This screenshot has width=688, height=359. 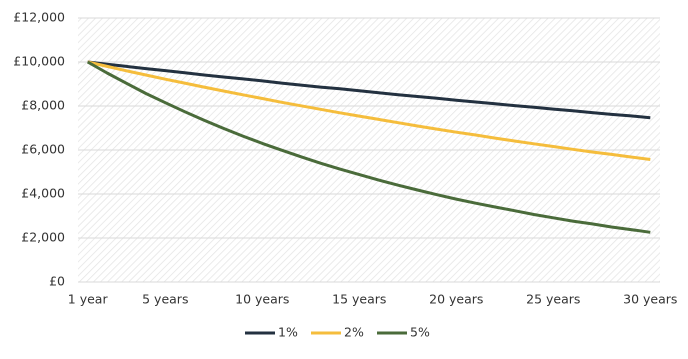 What do you see at coordinates (43, 193) in the screenshot?
I see `y-tick-label: £4,000` at bounding box center [43, 193].